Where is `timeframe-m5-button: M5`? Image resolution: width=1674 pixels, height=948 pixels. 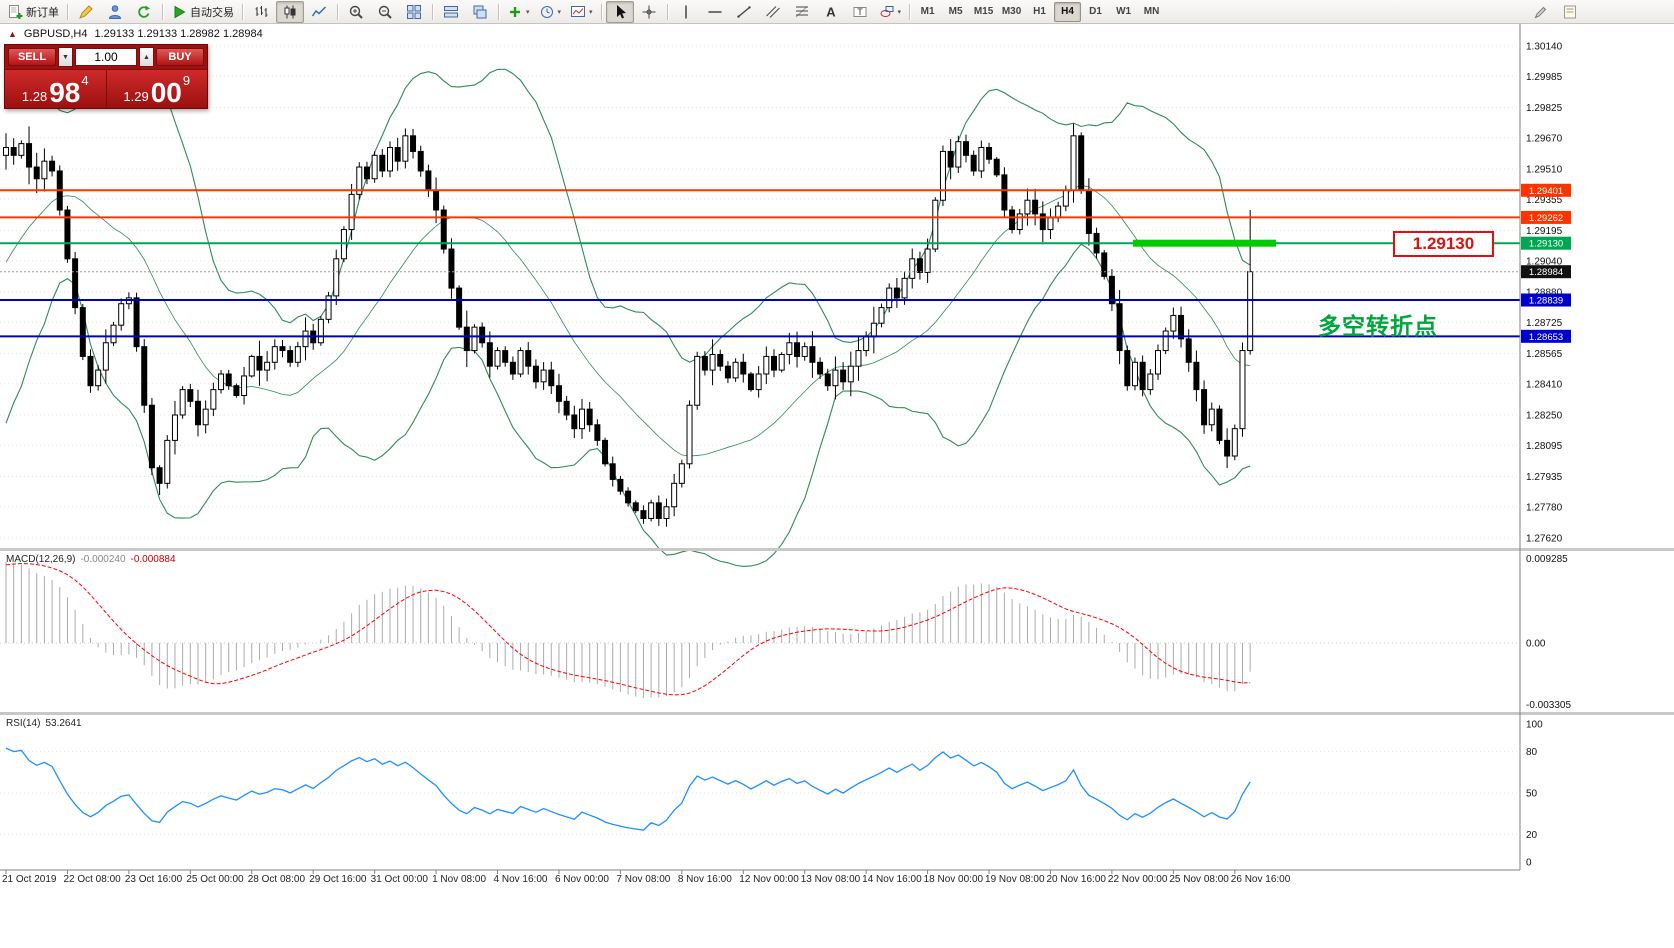
timeframe-m5-button: M5 is located at coordinates (955, 11).